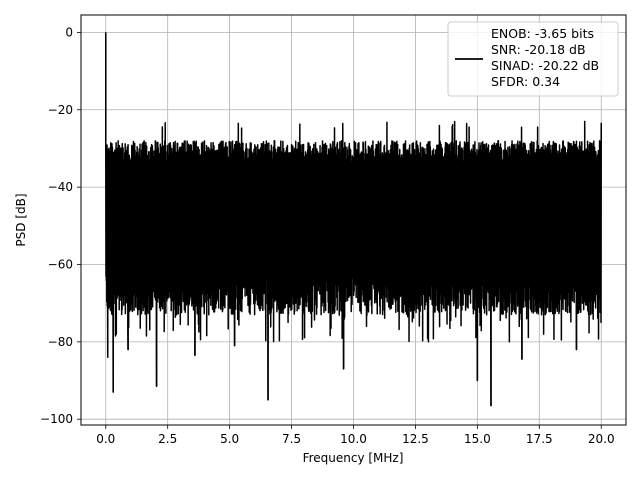  What do you see at coordinates (601, 439) in the screenshot?
I see `x-tick-label: 20.0` at bounding box center [601, 439].